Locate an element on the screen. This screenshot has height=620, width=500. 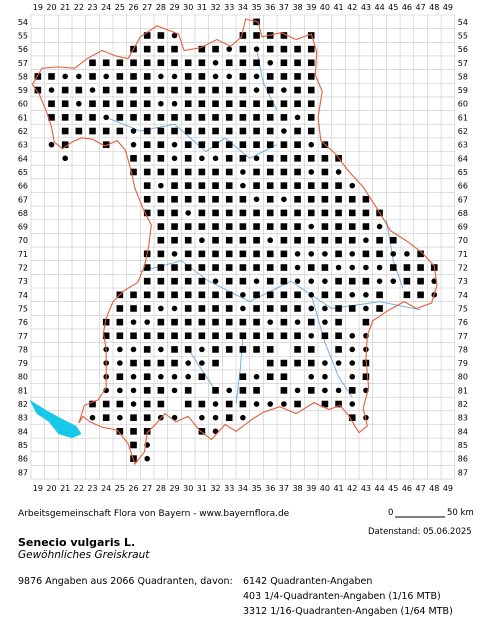
row-label: 71 is located at coordinates (23, 254).